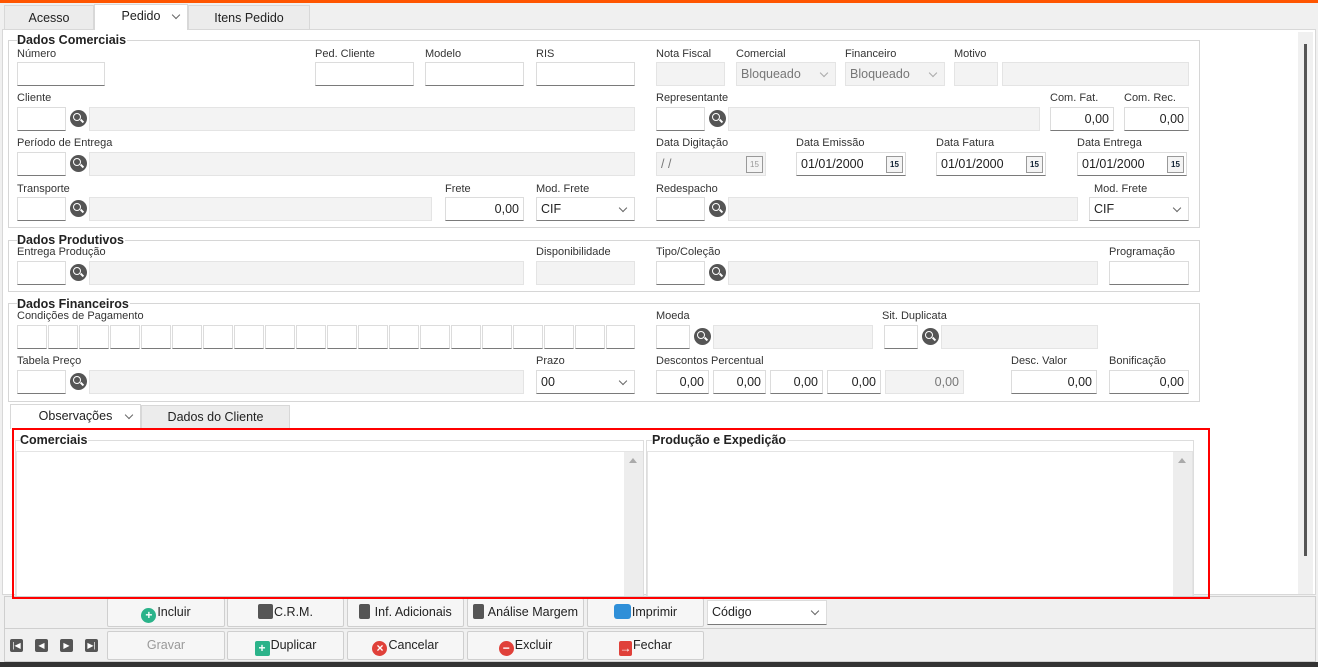 This screenshot has width=1318, height=667. I want to click on entrega-producao-code-input, so click(41, 273).